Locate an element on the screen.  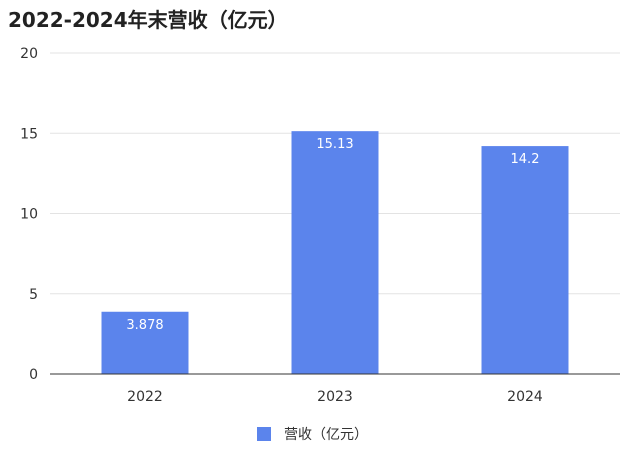
x-tick-label: 2024 is located at coordinates (525, 397).